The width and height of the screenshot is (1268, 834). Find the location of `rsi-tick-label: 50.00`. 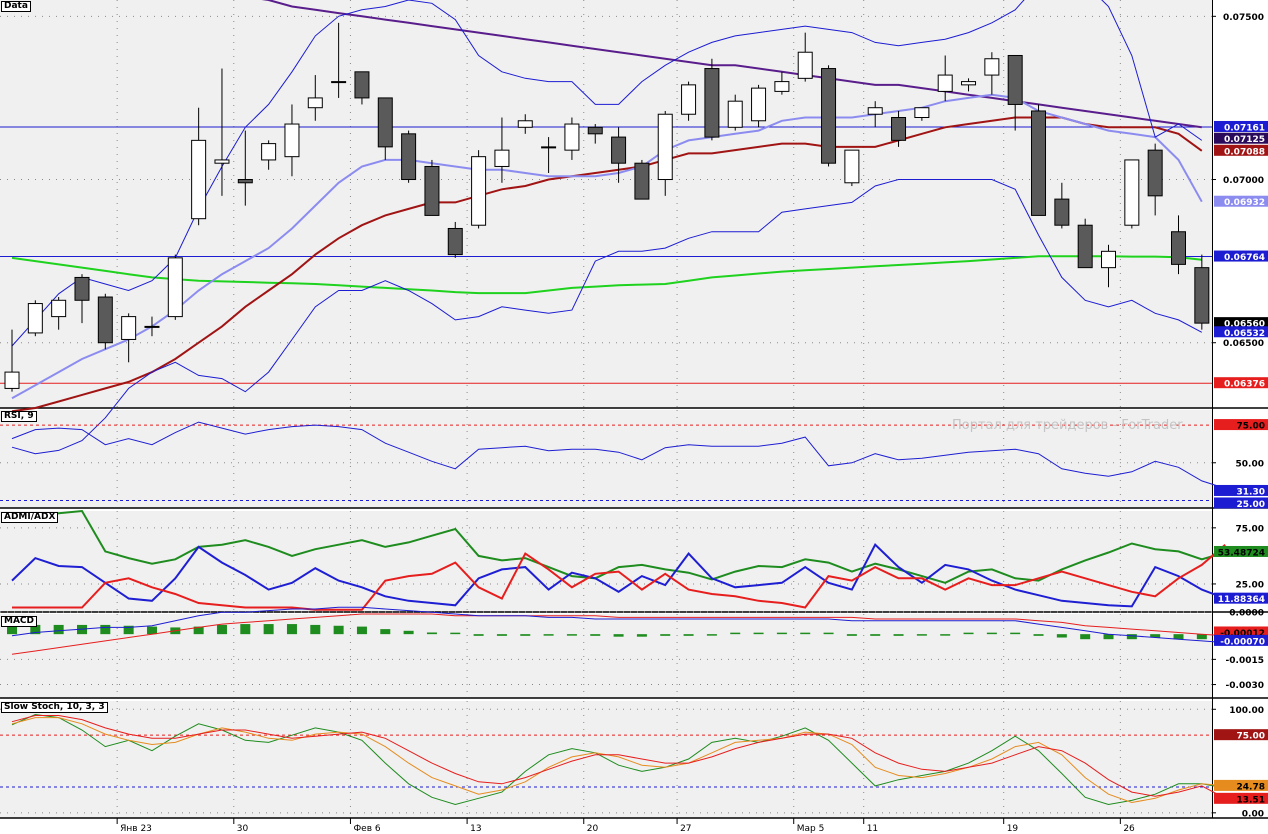

rsi-tick-label: 50.00 is located at coordinates (1250, 464).